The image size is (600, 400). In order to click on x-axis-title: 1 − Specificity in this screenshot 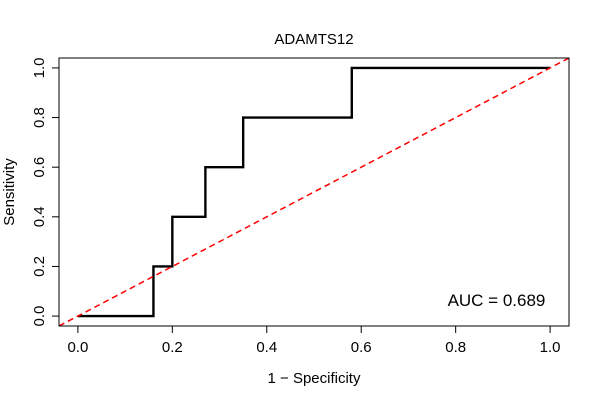, I will do `click(314, 378)`.